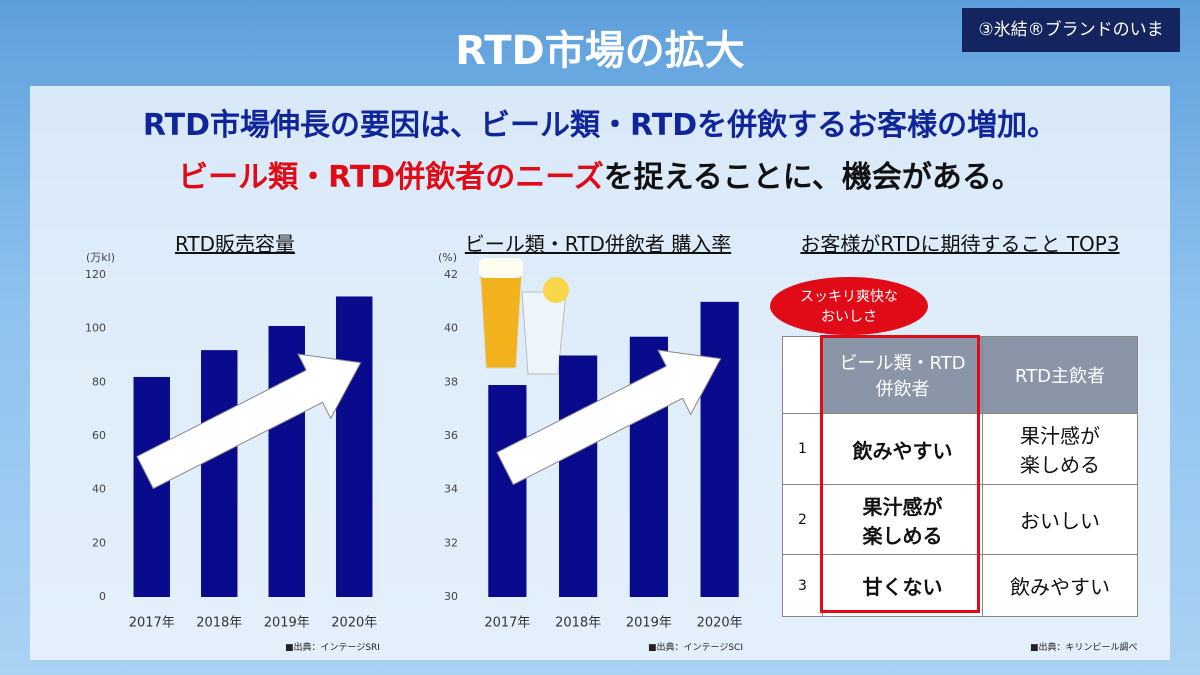 This screenshot has width=1200, height=675. Describe the element at coordinates (95, 328) in the screenshot. I see `y-tick-label: 100` at that location.